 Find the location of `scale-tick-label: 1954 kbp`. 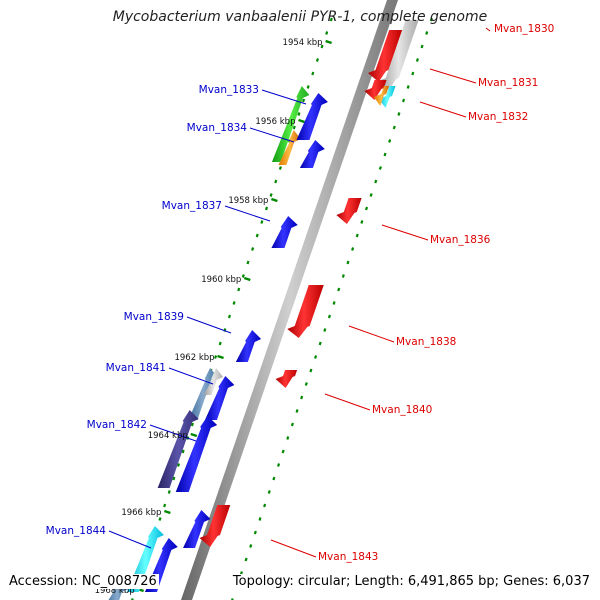

scale-tick-label: 1954 kbp is located at coordinates (303, 43).